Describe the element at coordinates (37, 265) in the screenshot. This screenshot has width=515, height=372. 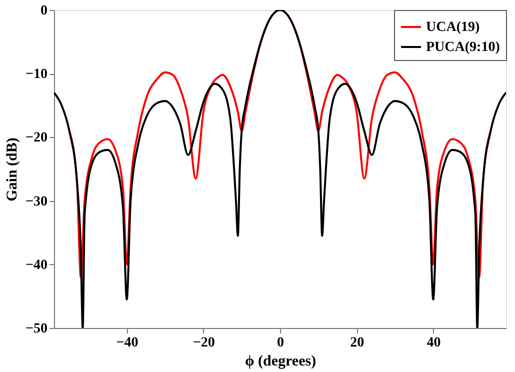
I see `y-tick-label: −40` at that location.